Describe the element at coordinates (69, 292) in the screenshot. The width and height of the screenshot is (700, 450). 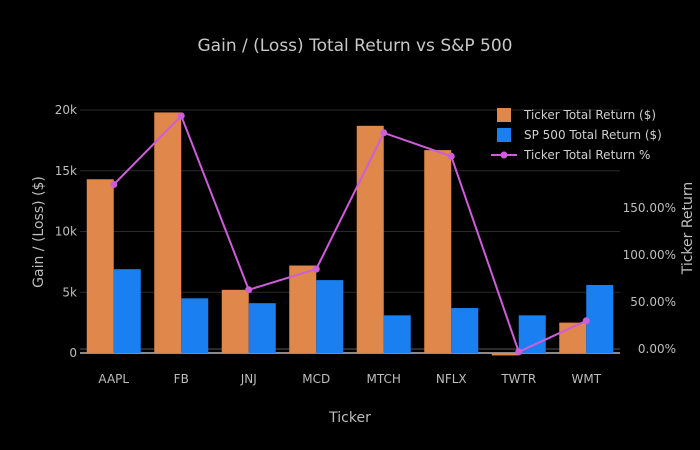
I see `y-tick-label: 5k` at that location.